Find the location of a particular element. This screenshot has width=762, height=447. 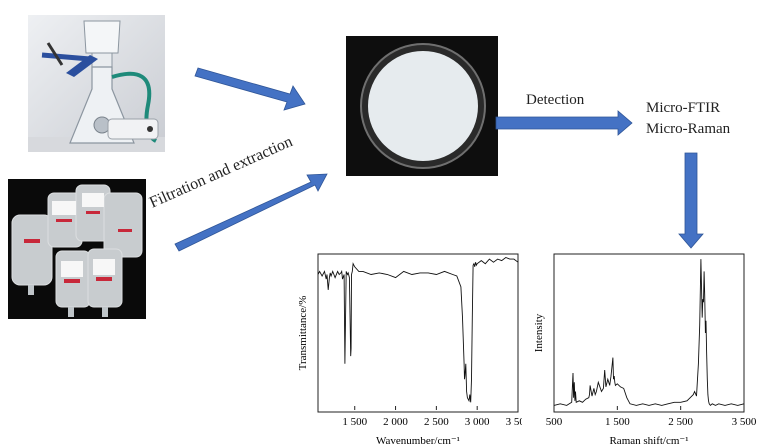

filter-membrane-photo is located at coordinates (422, 106).